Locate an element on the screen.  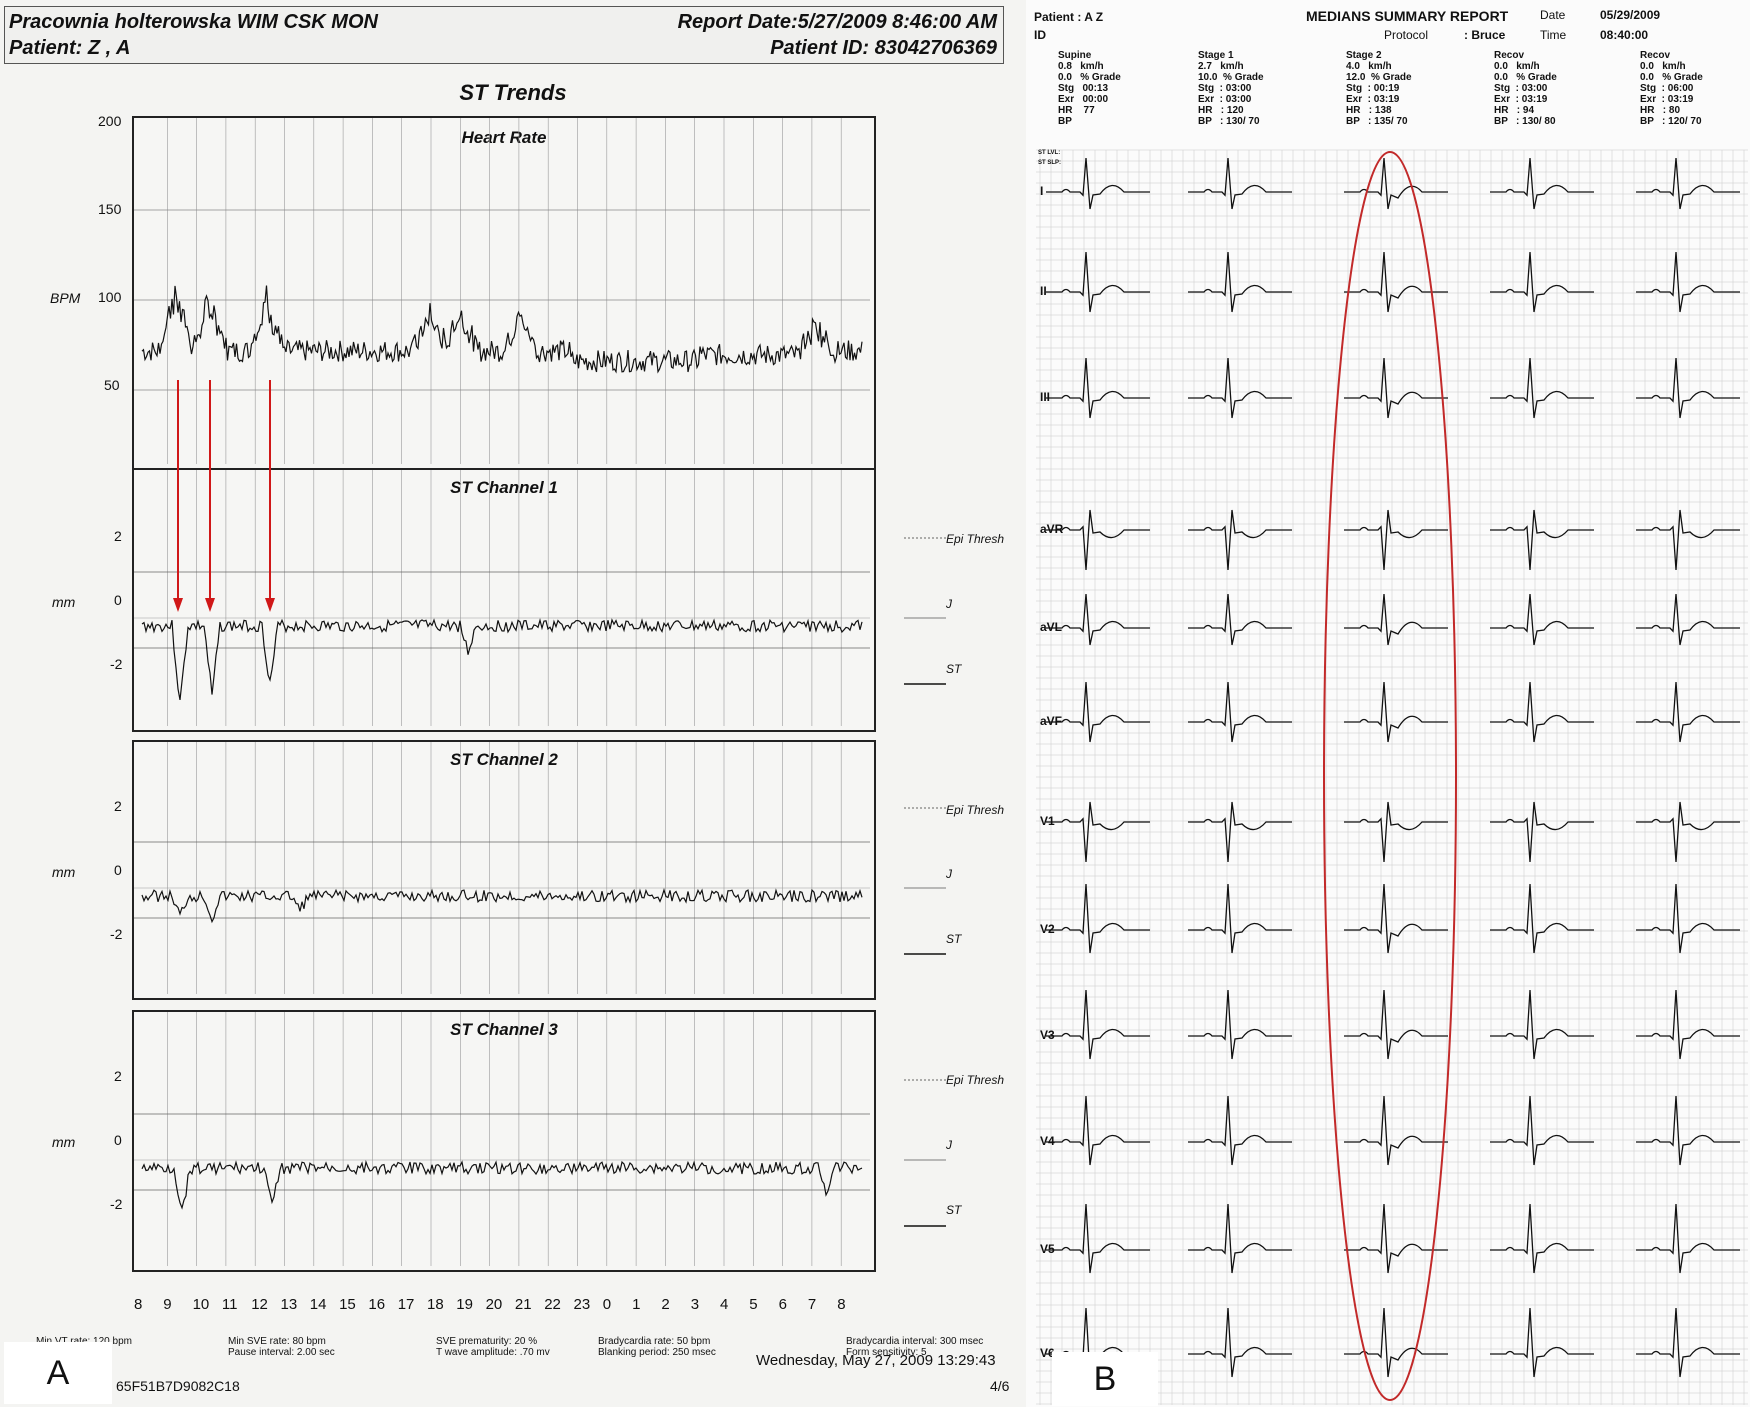
stage-value: HR : 94 is located at coordinates (1514, 110).